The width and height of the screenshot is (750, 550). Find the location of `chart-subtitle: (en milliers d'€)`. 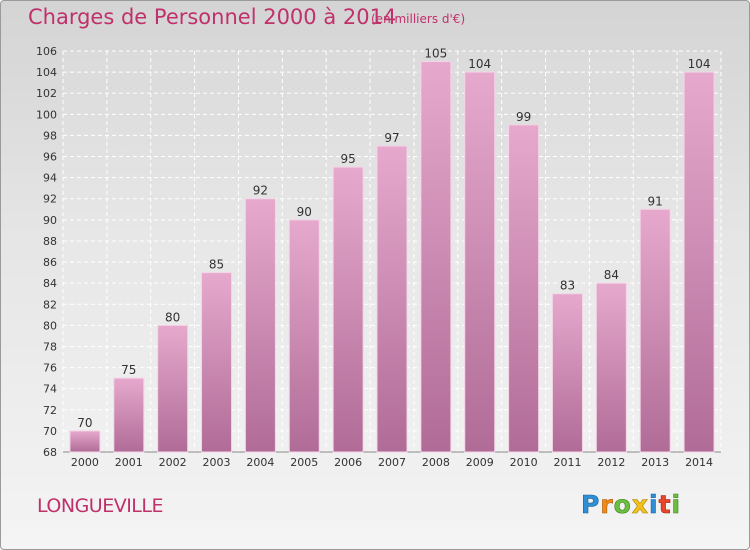

chart-subtitle: (en milliers d'€) is located at coordinates (418, 19).